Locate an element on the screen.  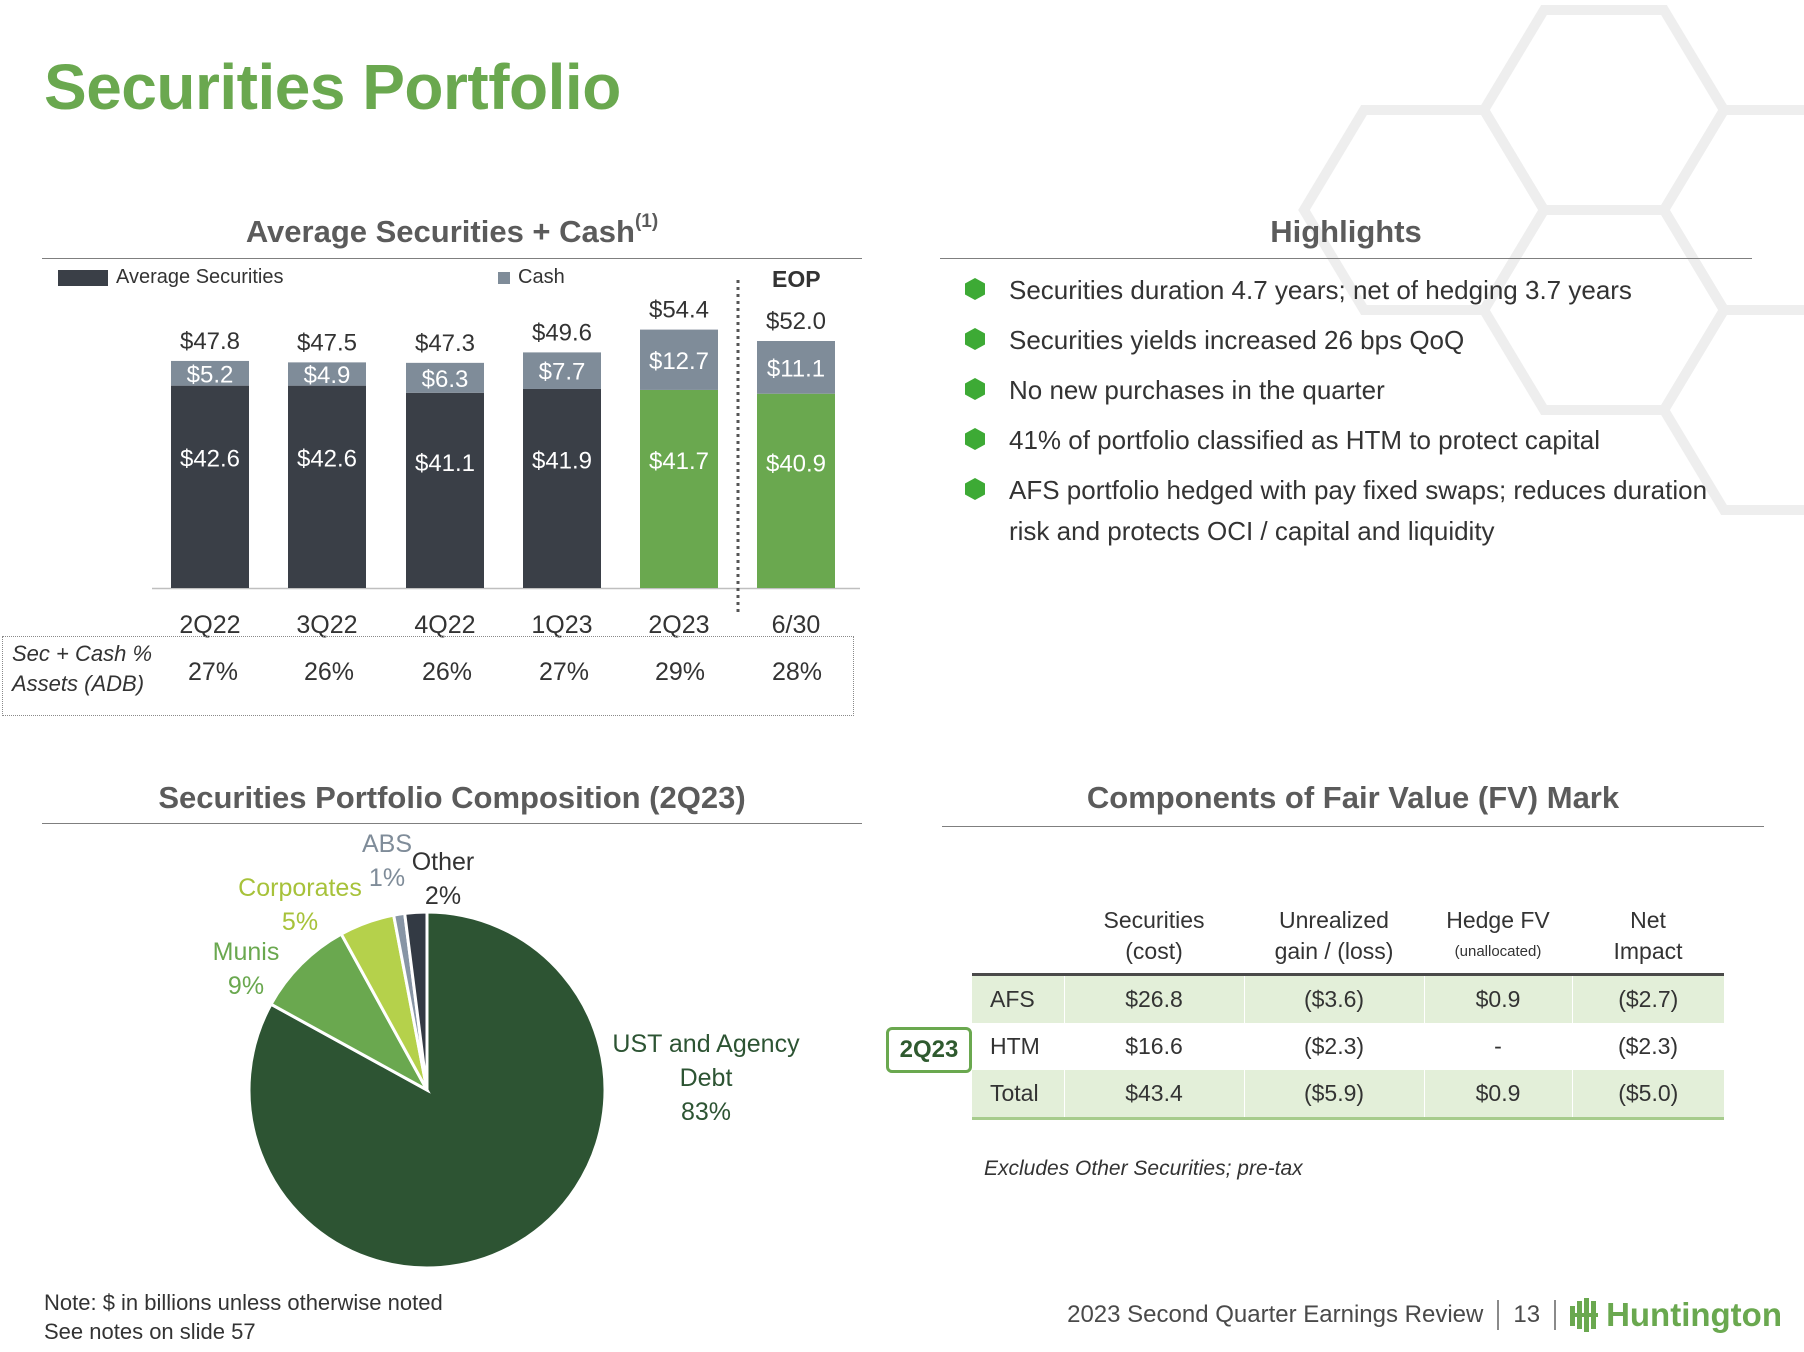
fv-title-rule is located at coordinates (1353, 826).